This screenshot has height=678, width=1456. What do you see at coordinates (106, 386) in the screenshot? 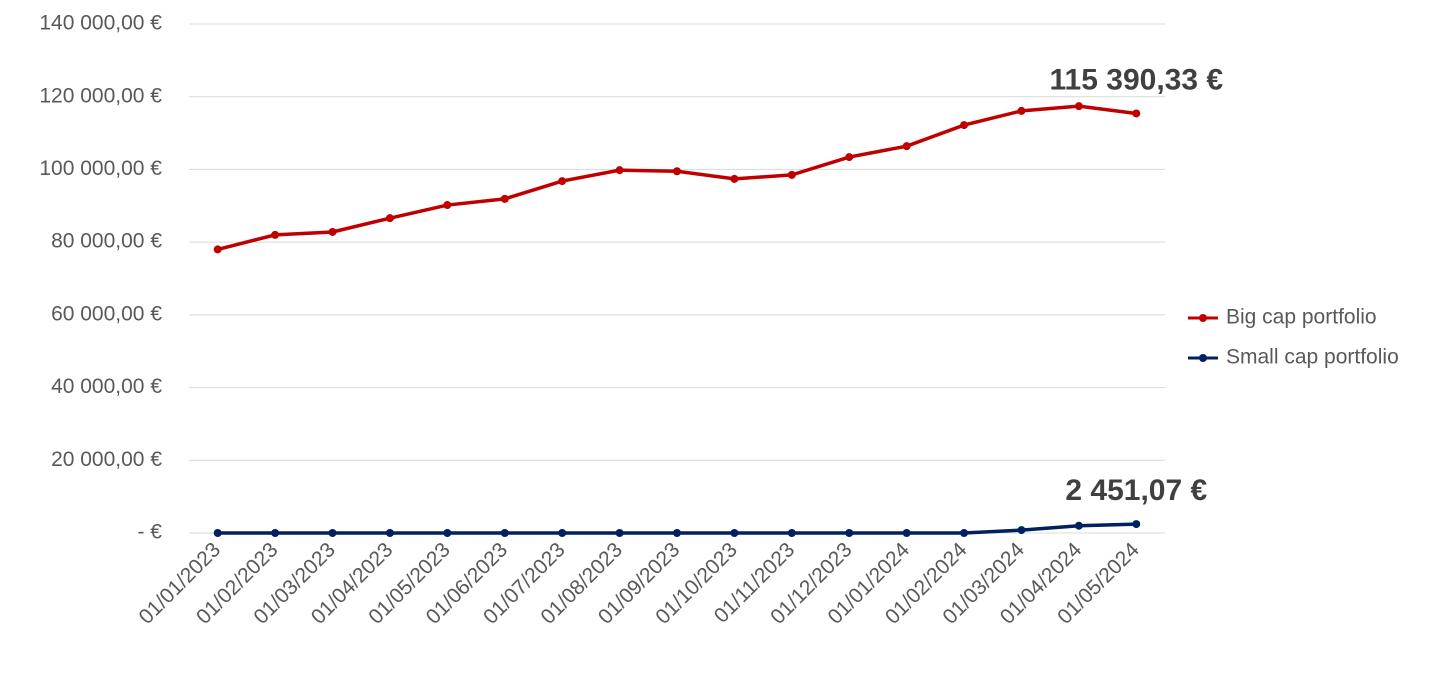
I see `y-tick-label: 40 000,00 €` at bounding box center [106, 386].